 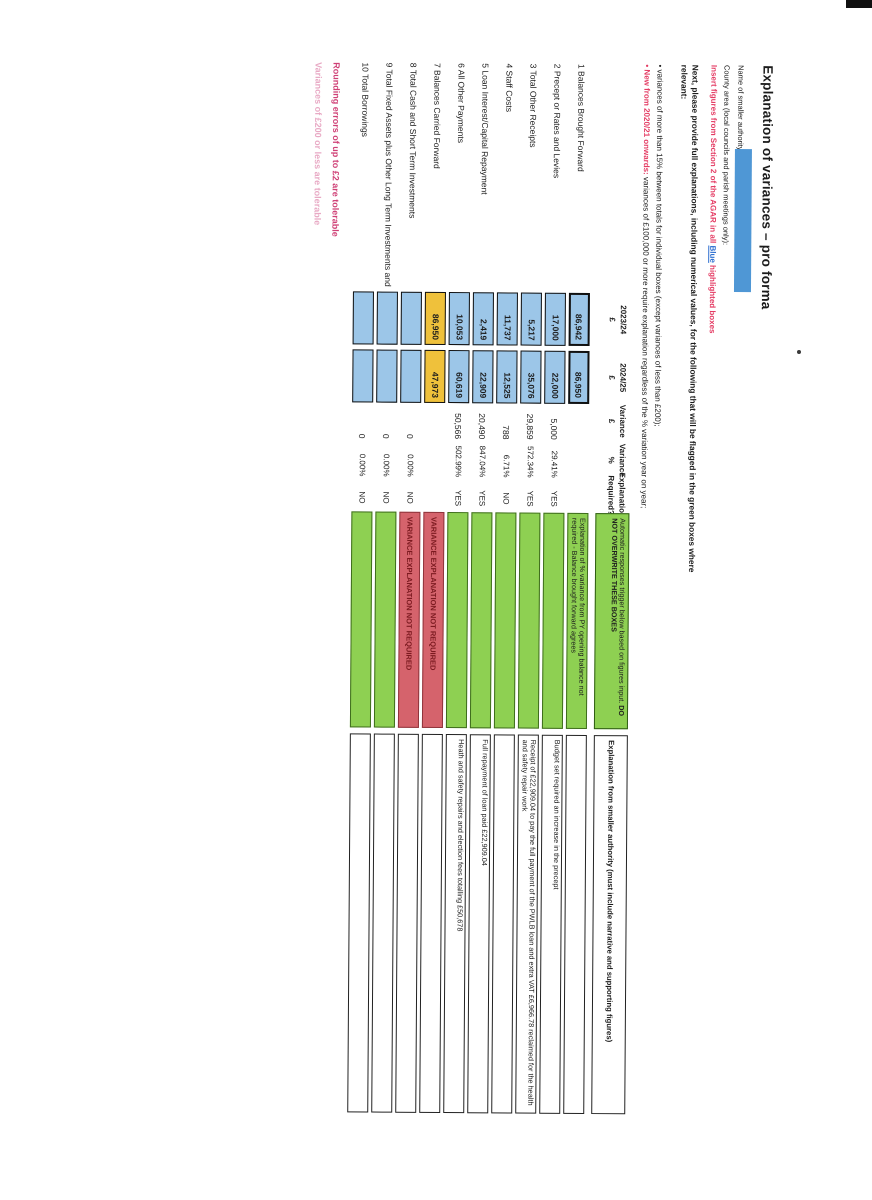 I want to click on row-label: 2 Precept or Rates and Levies, so click(x=557, y=121).